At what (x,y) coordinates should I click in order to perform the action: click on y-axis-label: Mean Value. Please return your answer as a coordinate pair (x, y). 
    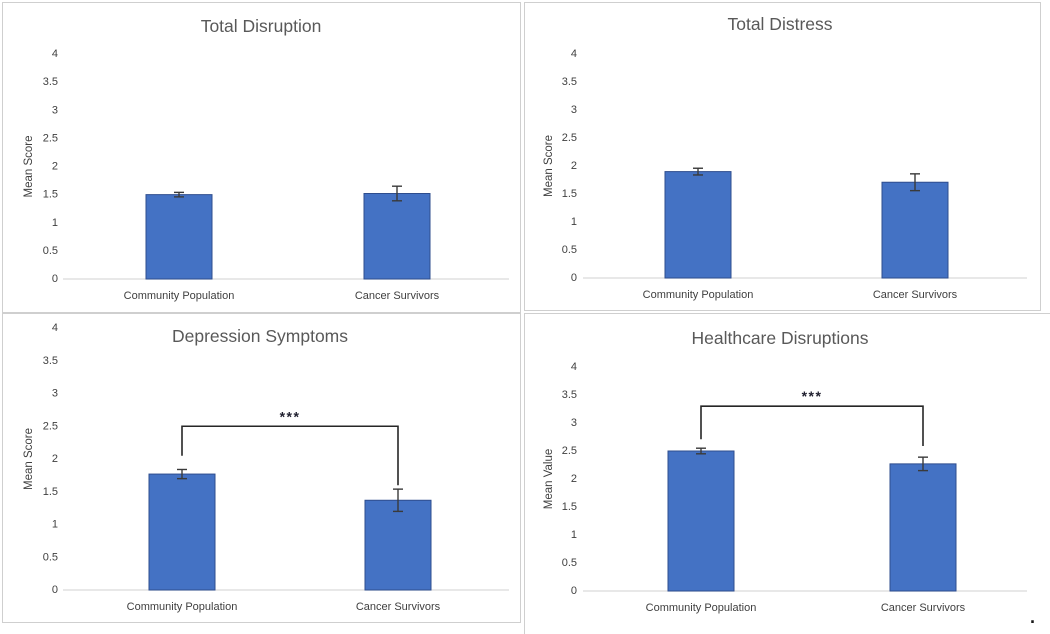
    Looking at the image, I should click on (549, 479).